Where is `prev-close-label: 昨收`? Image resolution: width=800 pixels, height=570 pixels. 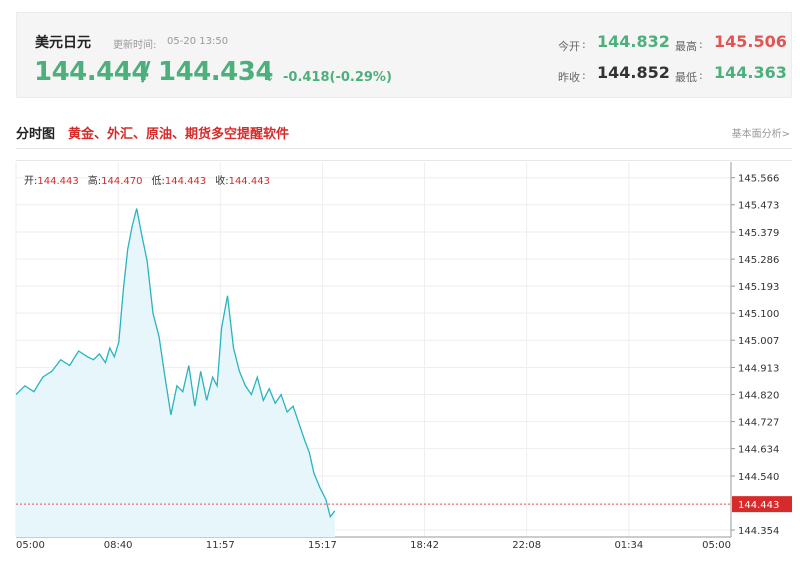 prev-close-label: 昨收 is located at coordinates (569, 77).